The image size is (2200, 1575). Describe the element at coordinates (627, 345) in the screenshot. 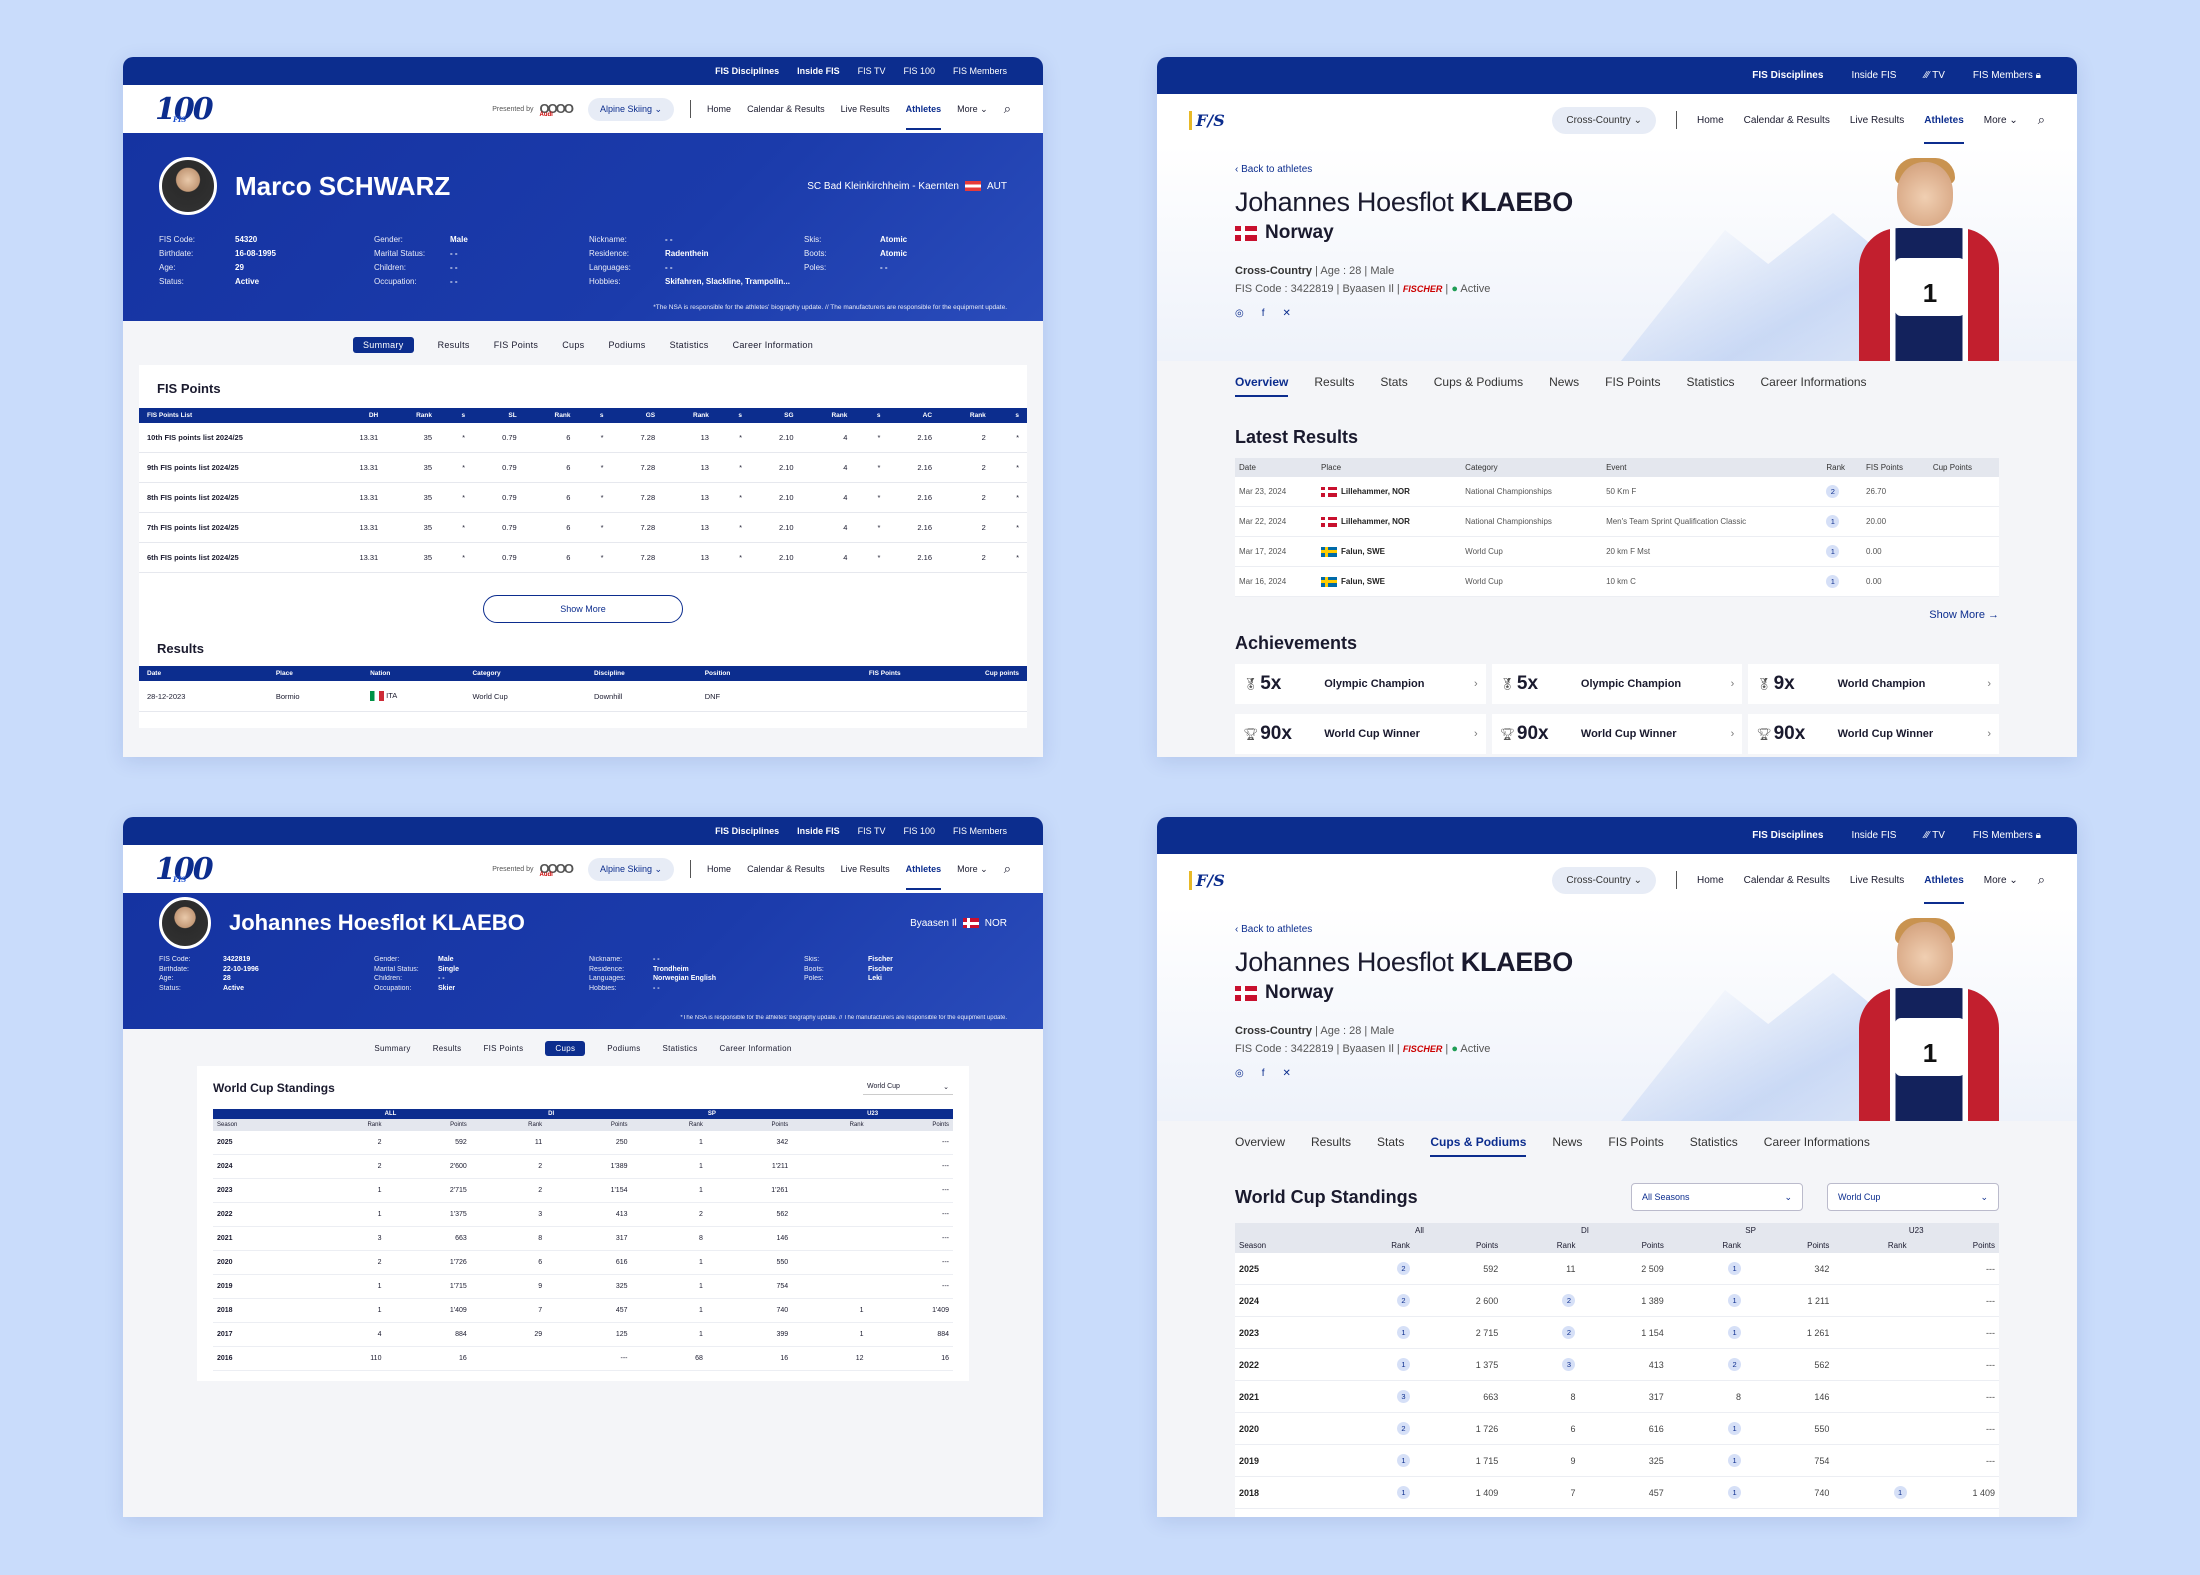

I see `tab-podiums: Podiums` at that location.